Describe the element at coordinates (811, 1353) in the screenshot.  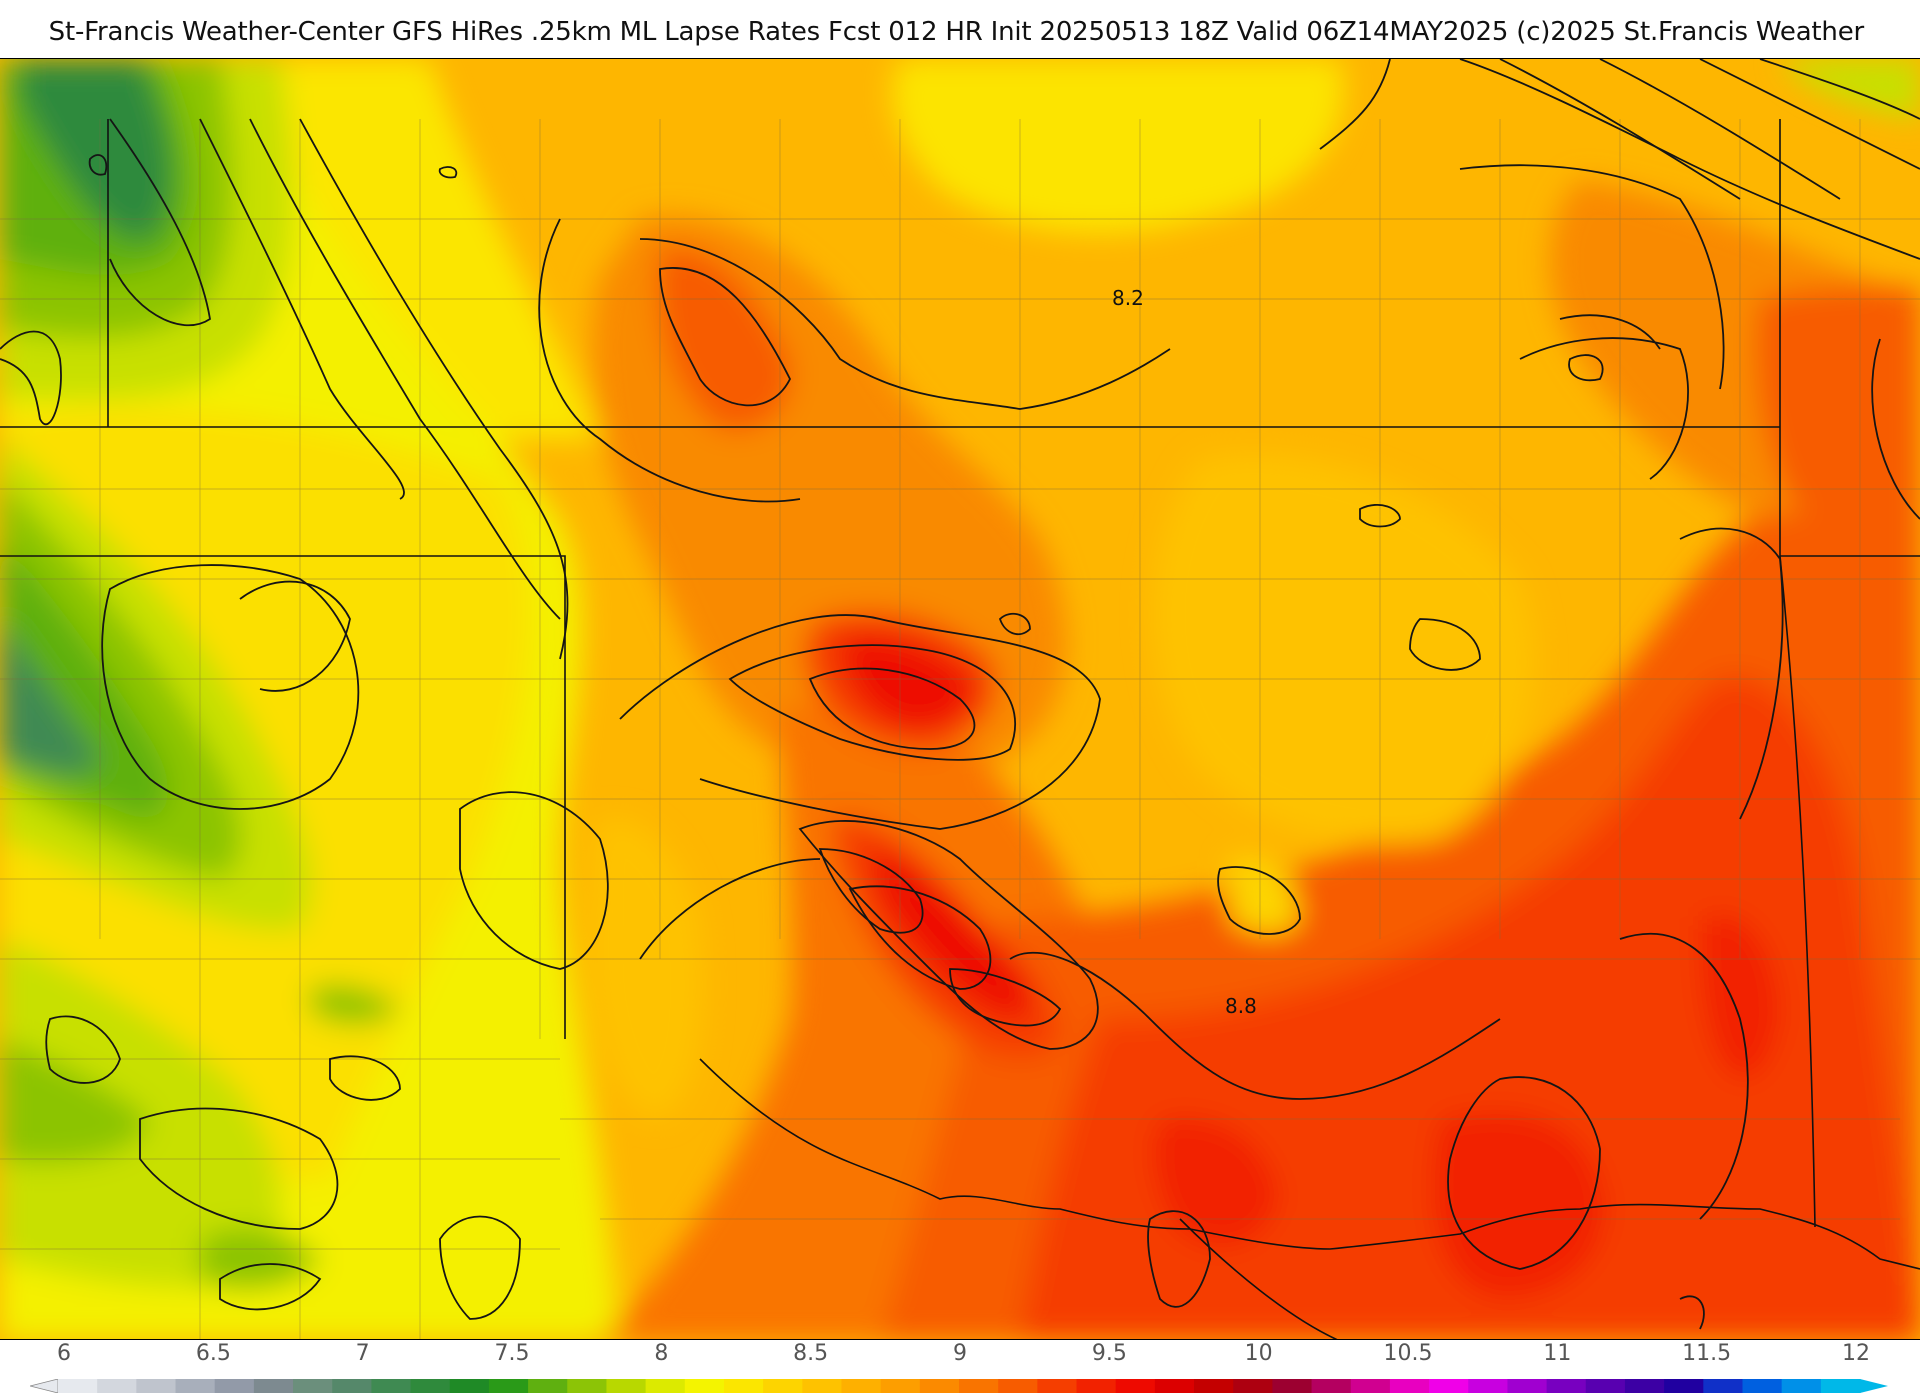
I see `legend-tick-label: 8.5` at that location.